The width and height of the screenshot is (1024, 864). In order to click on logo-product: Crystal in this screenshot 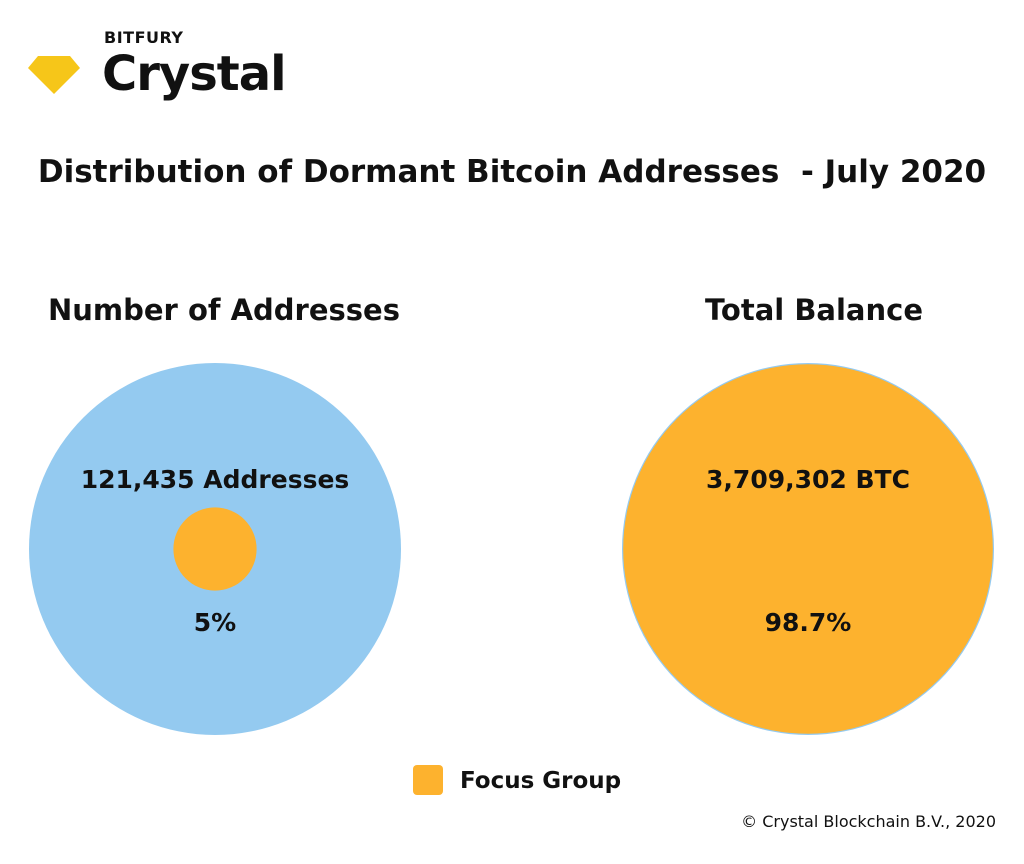, I will do `click(194, 74)`.